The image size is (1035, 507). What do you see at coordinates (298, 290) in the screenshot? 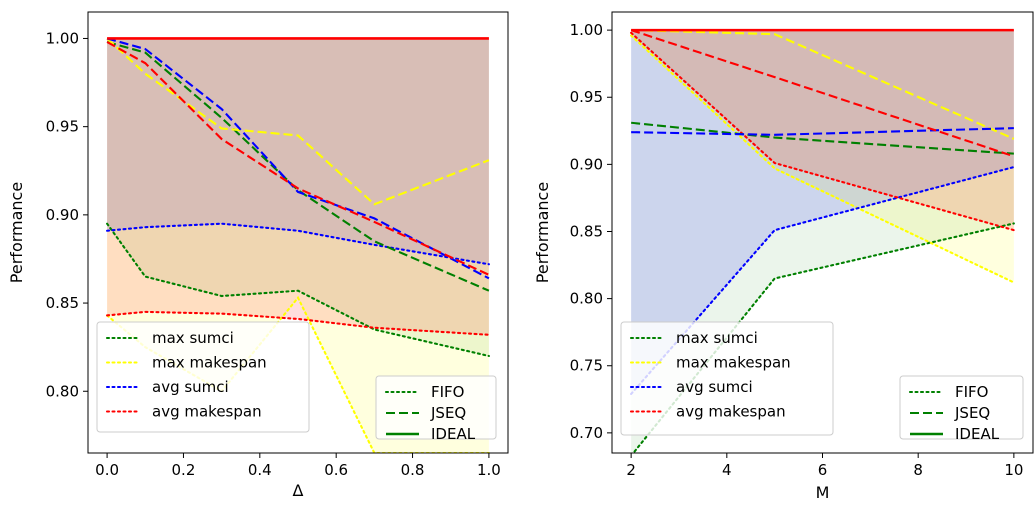
I see `line-max-sumci-fifo` at bounding box center [298, 290].